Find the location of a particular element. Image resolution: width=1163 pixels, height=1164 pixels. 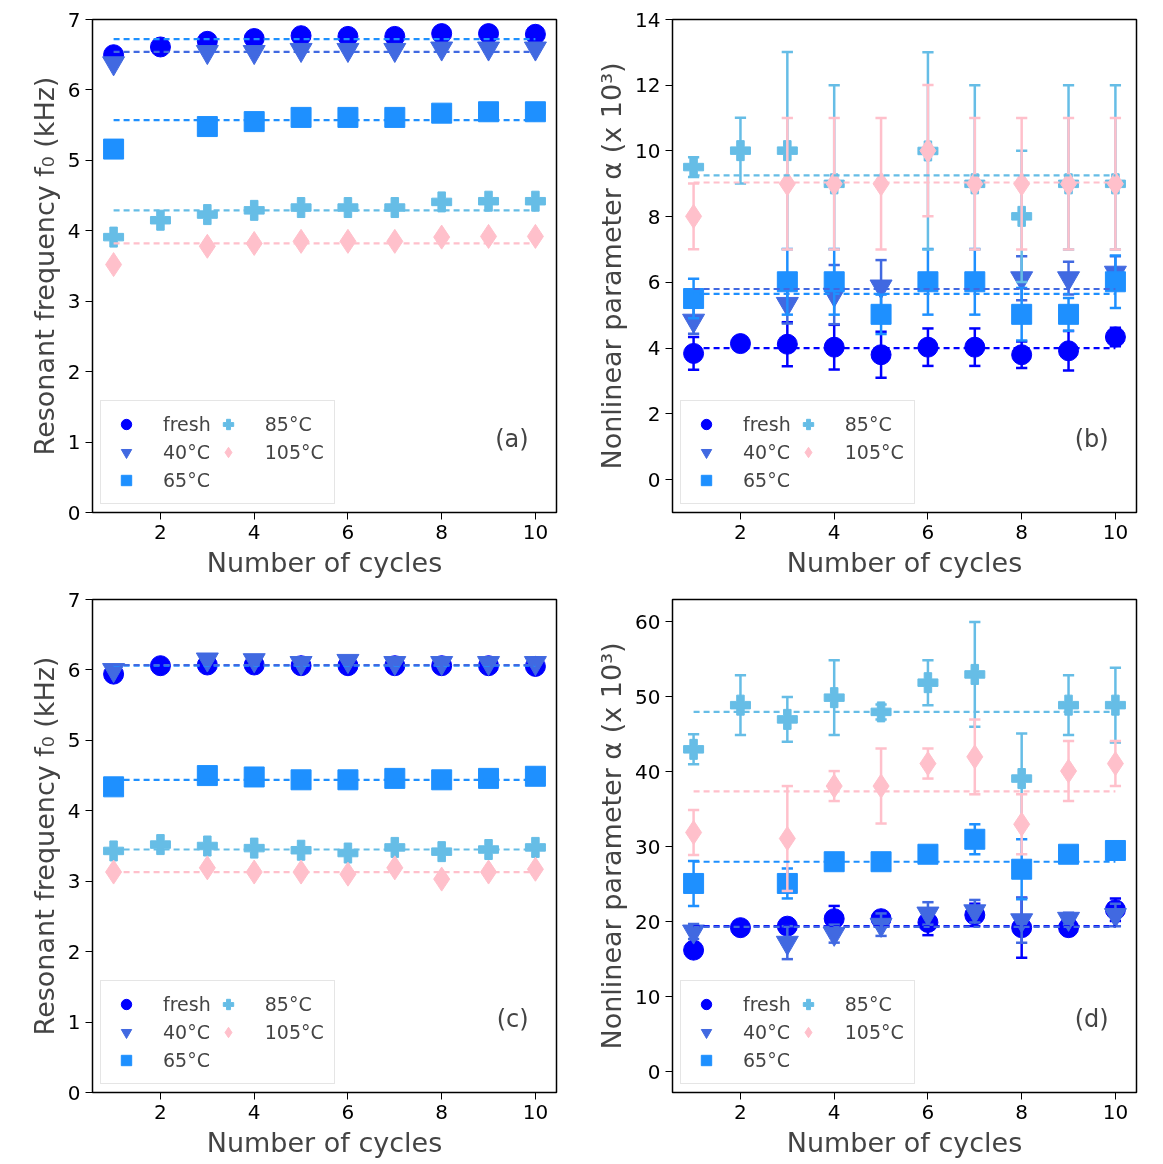

y-tick-label: 40 is located at coordinates (648, 771).